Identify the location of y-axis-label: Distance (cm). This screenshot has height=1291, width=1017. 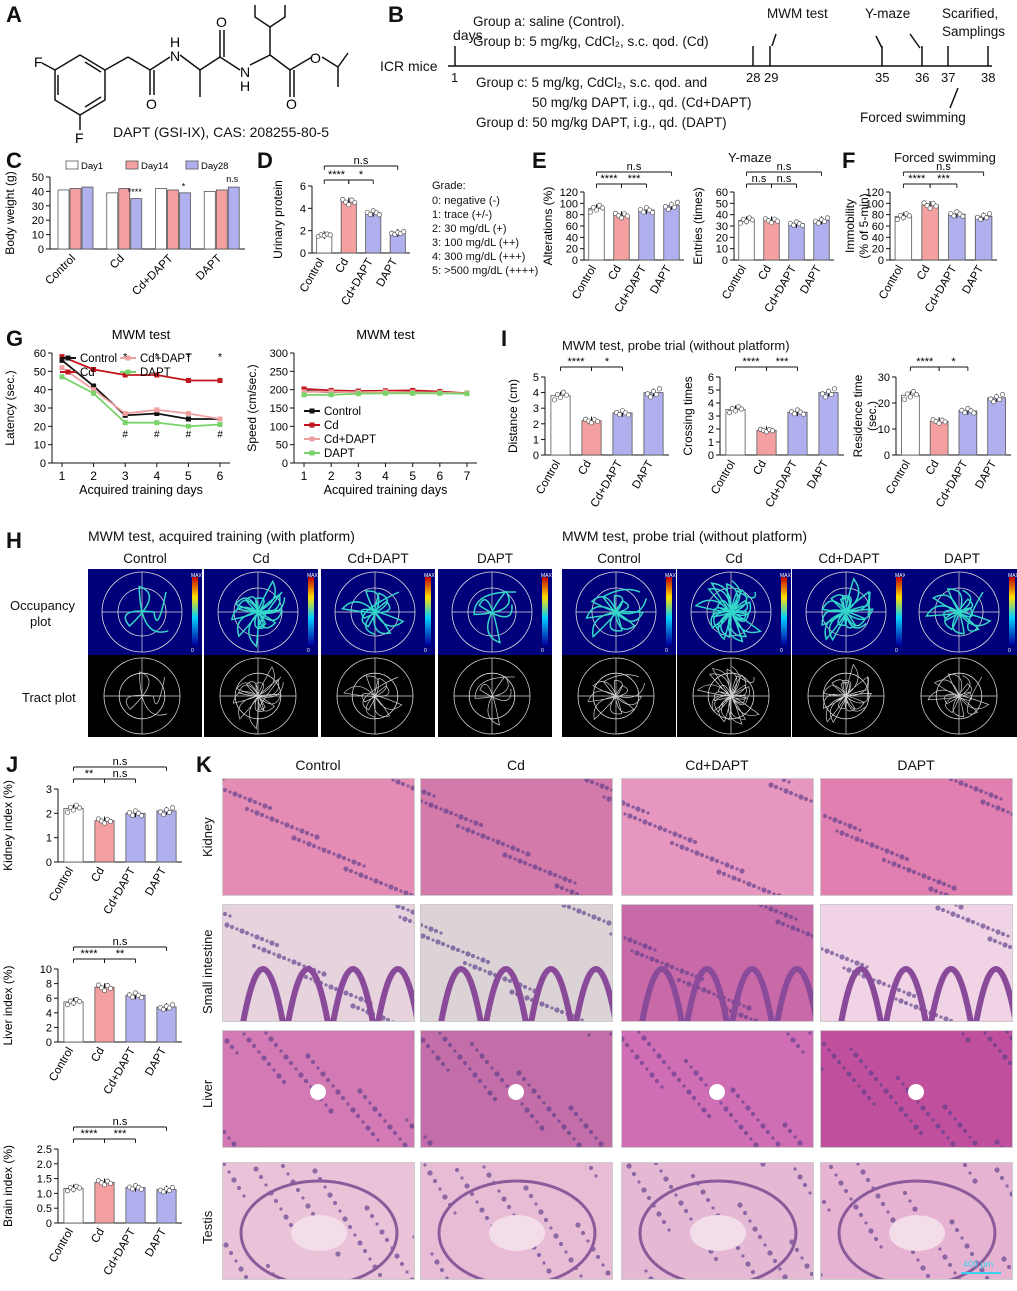
(513, 416).